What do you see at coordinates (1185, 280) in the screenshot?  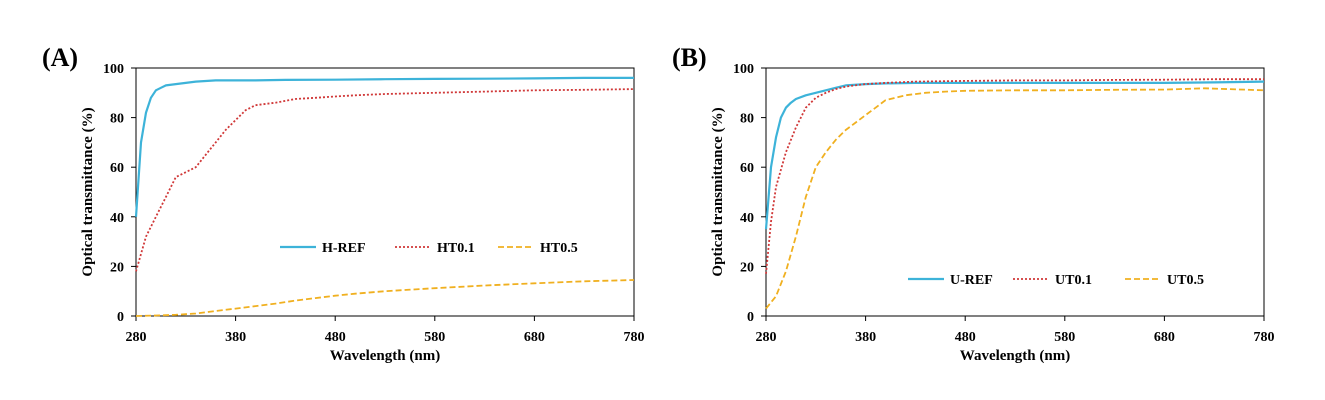 I see `legend-label: UT0.5` at bounding box center [1185, 280].